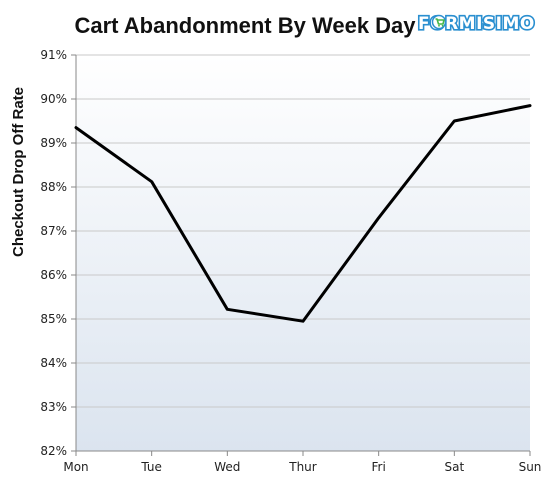 The height and width of the screenshot is (484, 554). I want to click on x-tick-label: Tue, so click(151, 467).